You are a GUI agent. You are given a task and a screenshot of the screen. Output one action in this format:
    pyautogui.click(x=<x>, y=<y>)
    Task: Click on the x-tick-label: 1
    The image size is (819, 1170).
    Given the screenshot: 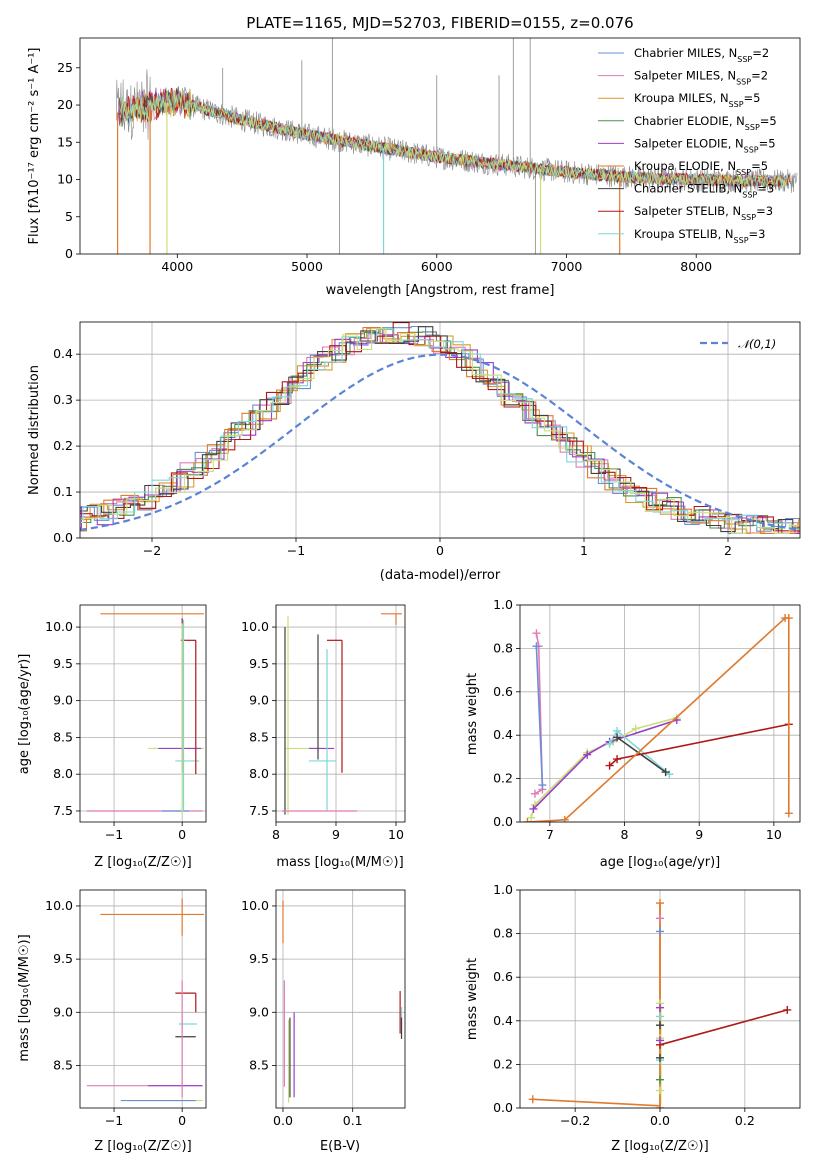 What is the action you would take?
    pyautogui.click(x=584, y=550)
    